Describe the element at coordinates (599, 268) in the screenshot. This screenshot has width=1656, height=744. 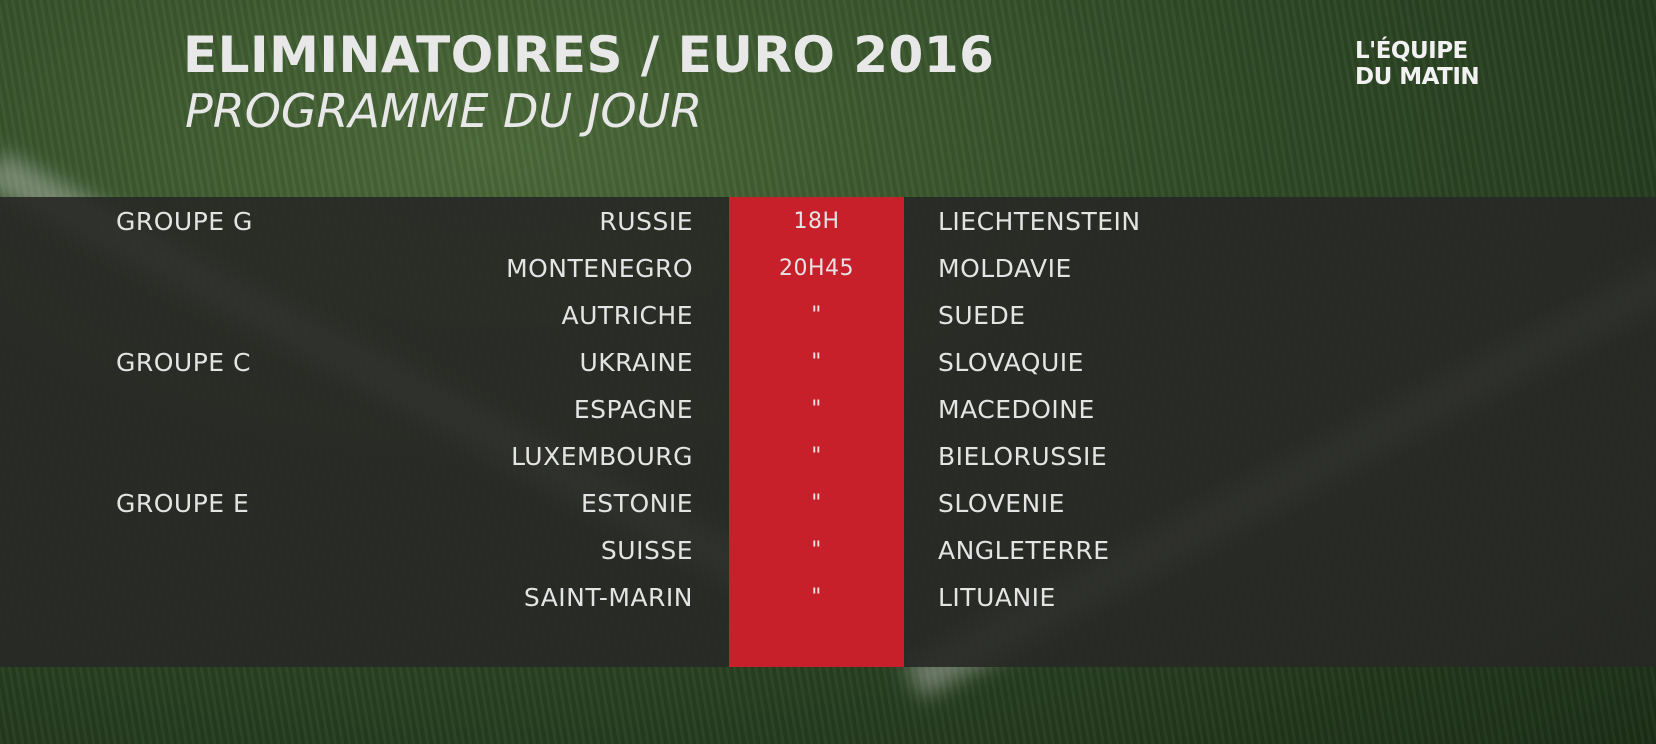
I see `home-team: MONTENEGRO` at that location.